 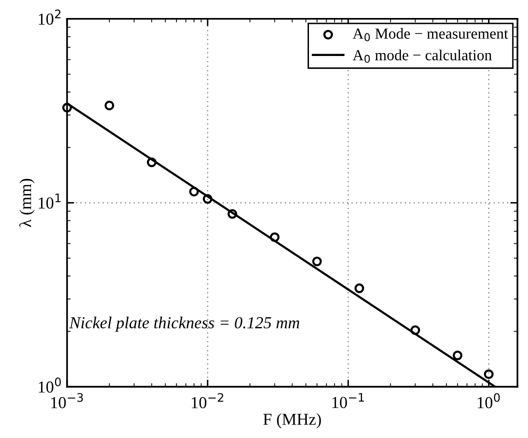 What do you see at coordinates (208, 400) in the screenshot?
I see `x-tick-label: 10$^{−2}$` at bounding box center [208, 400].